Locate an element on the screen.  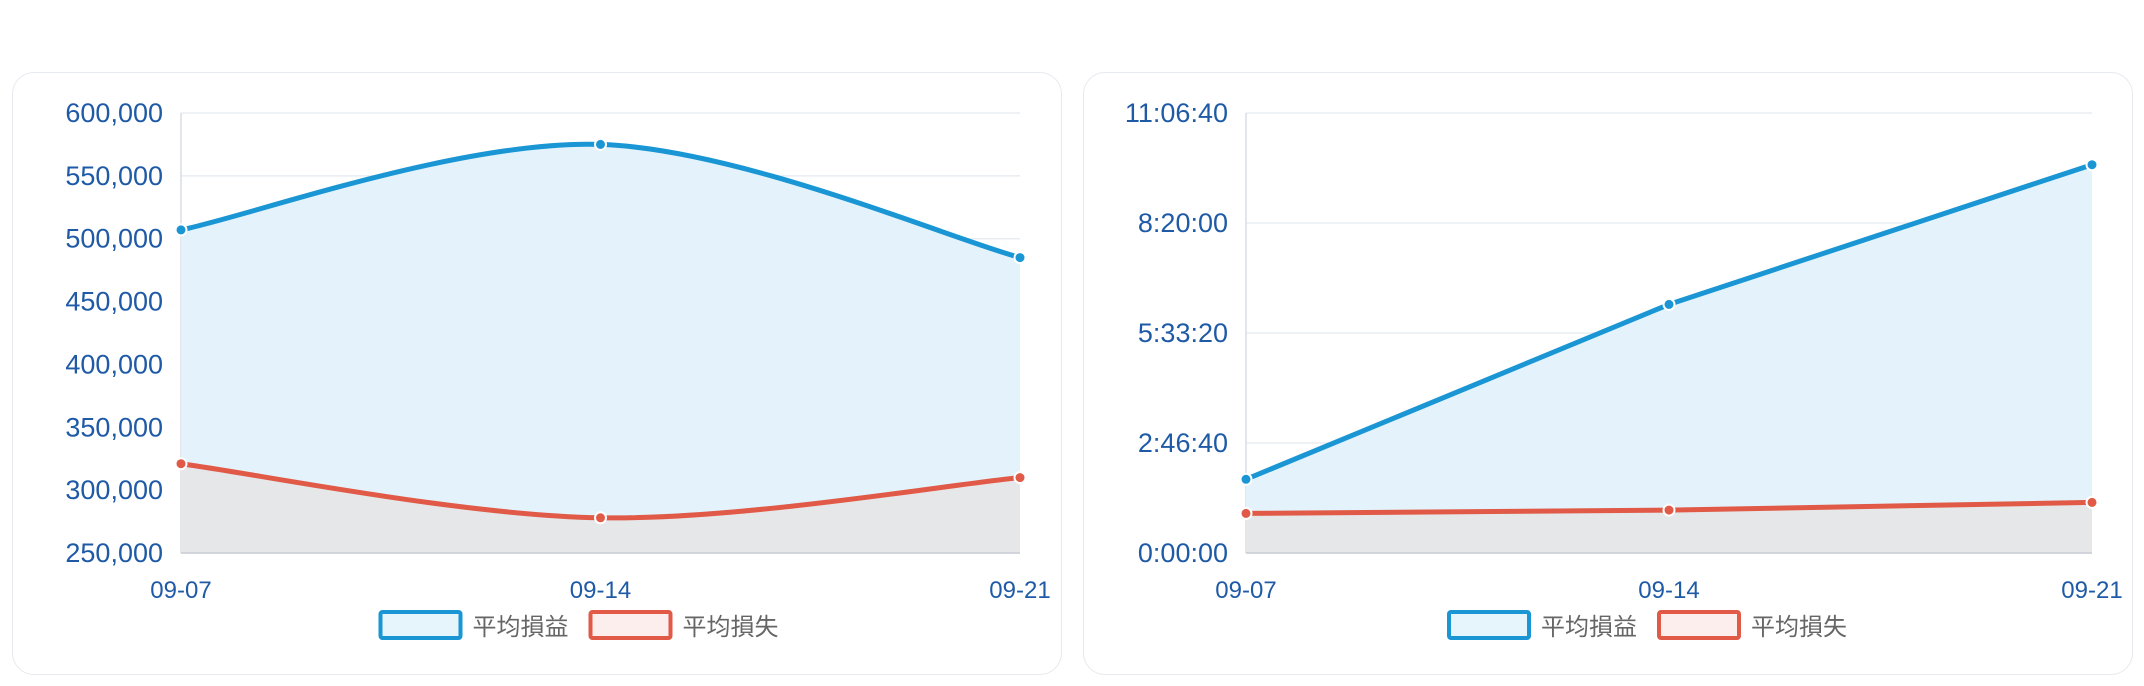
left-legend-label-1: 平均損失 is located at coordinates (731, 627).